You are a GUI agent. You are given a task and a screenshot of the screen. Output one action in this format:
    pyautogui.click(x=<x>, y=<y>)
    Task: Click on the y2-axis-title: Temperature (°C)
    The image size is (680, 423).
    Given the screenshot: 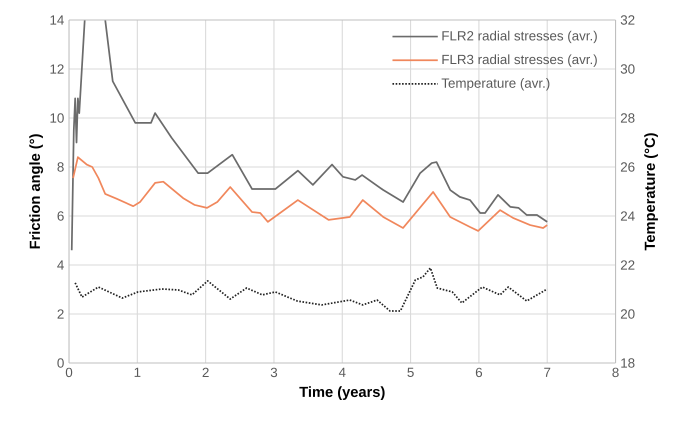 What is the action you would take?
    pyautogui.click(x=651, y=191)
    